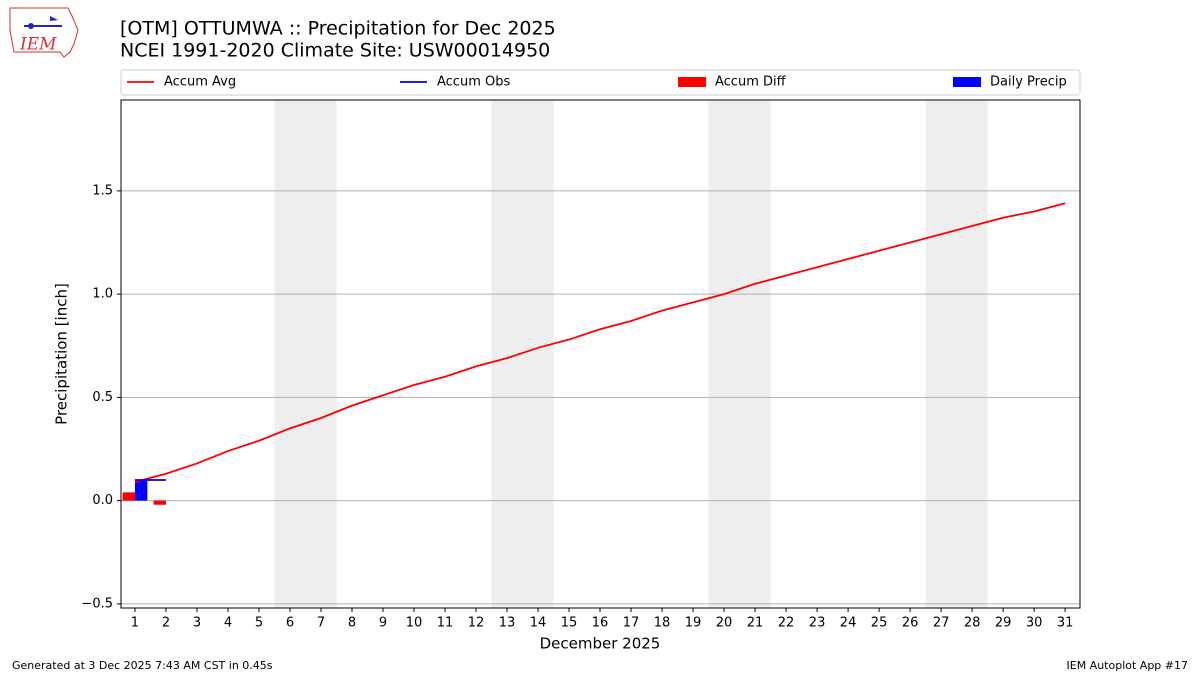 The image size is (1200, 675). What do you see at coordinates (751, 82) in the screenshot?
I see `legend-label: Accum Diff` at bounding box center [751, 82].